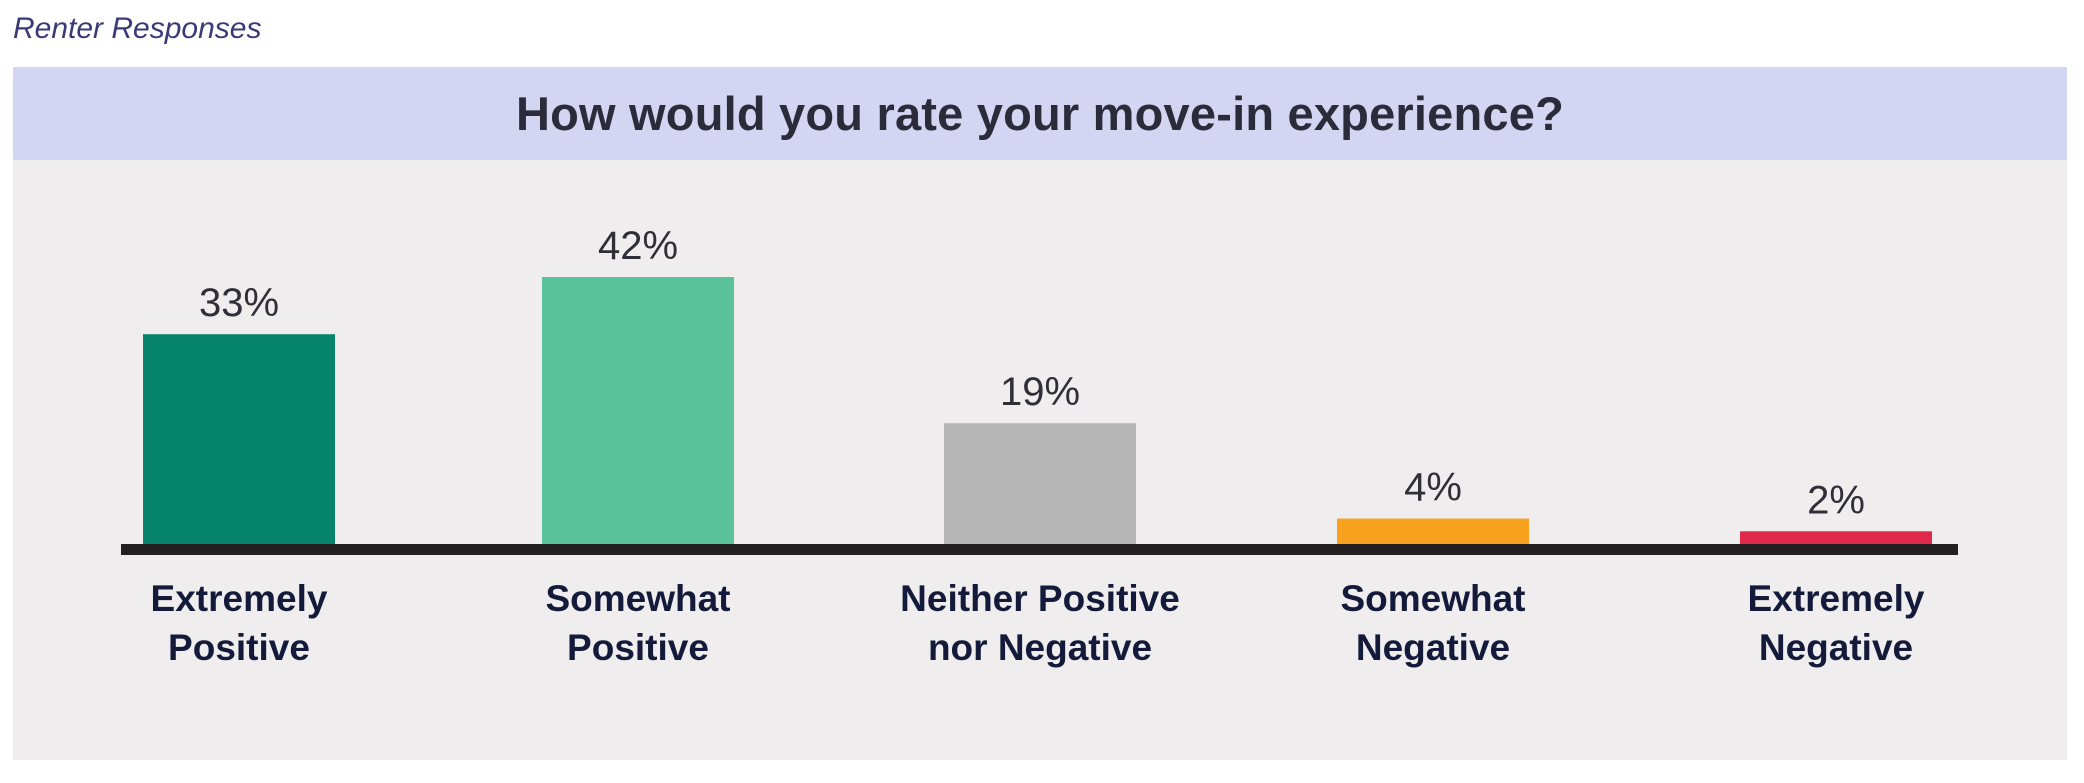  What do you see at coordinates (637, 598) in the screenshot?
I see `category-label-1-line-0: Somewhat` at bounding box center [637, 598].